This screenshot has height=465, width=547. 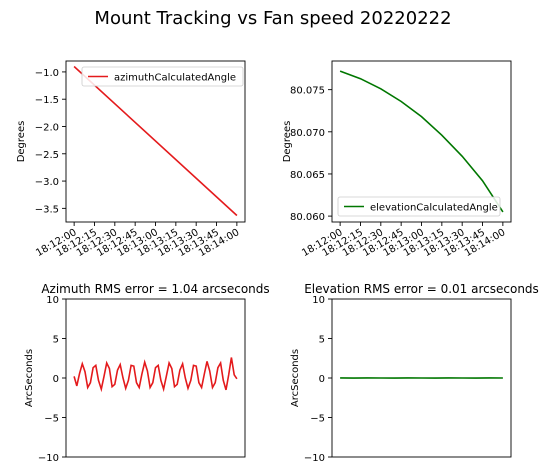 What do you see at coordinates (47, 127) in the screenshot?
I see `y-tick-label: −2.0` at bounding box center [47, 127].